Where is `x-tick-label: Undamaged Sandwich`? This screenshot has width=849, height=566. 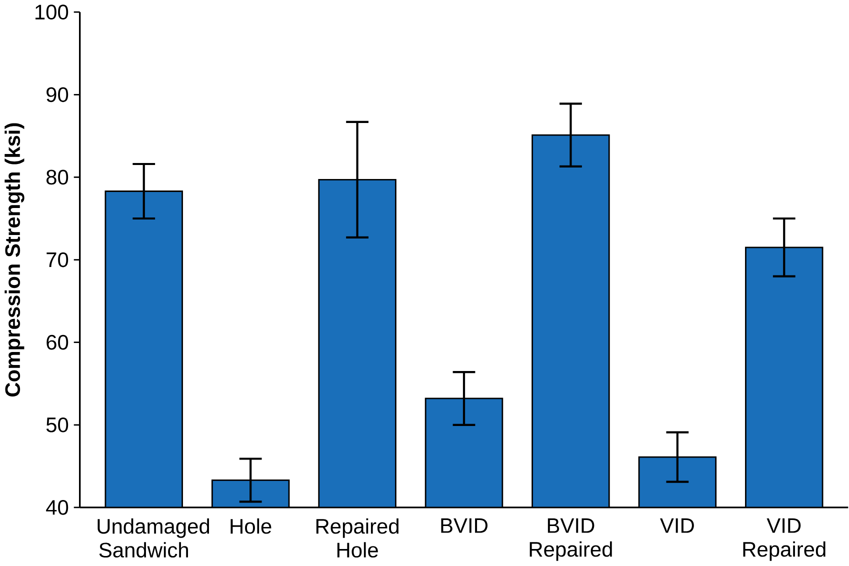
x-tick-label: Undamaged Sandwich is located at coordinates (154, 538).